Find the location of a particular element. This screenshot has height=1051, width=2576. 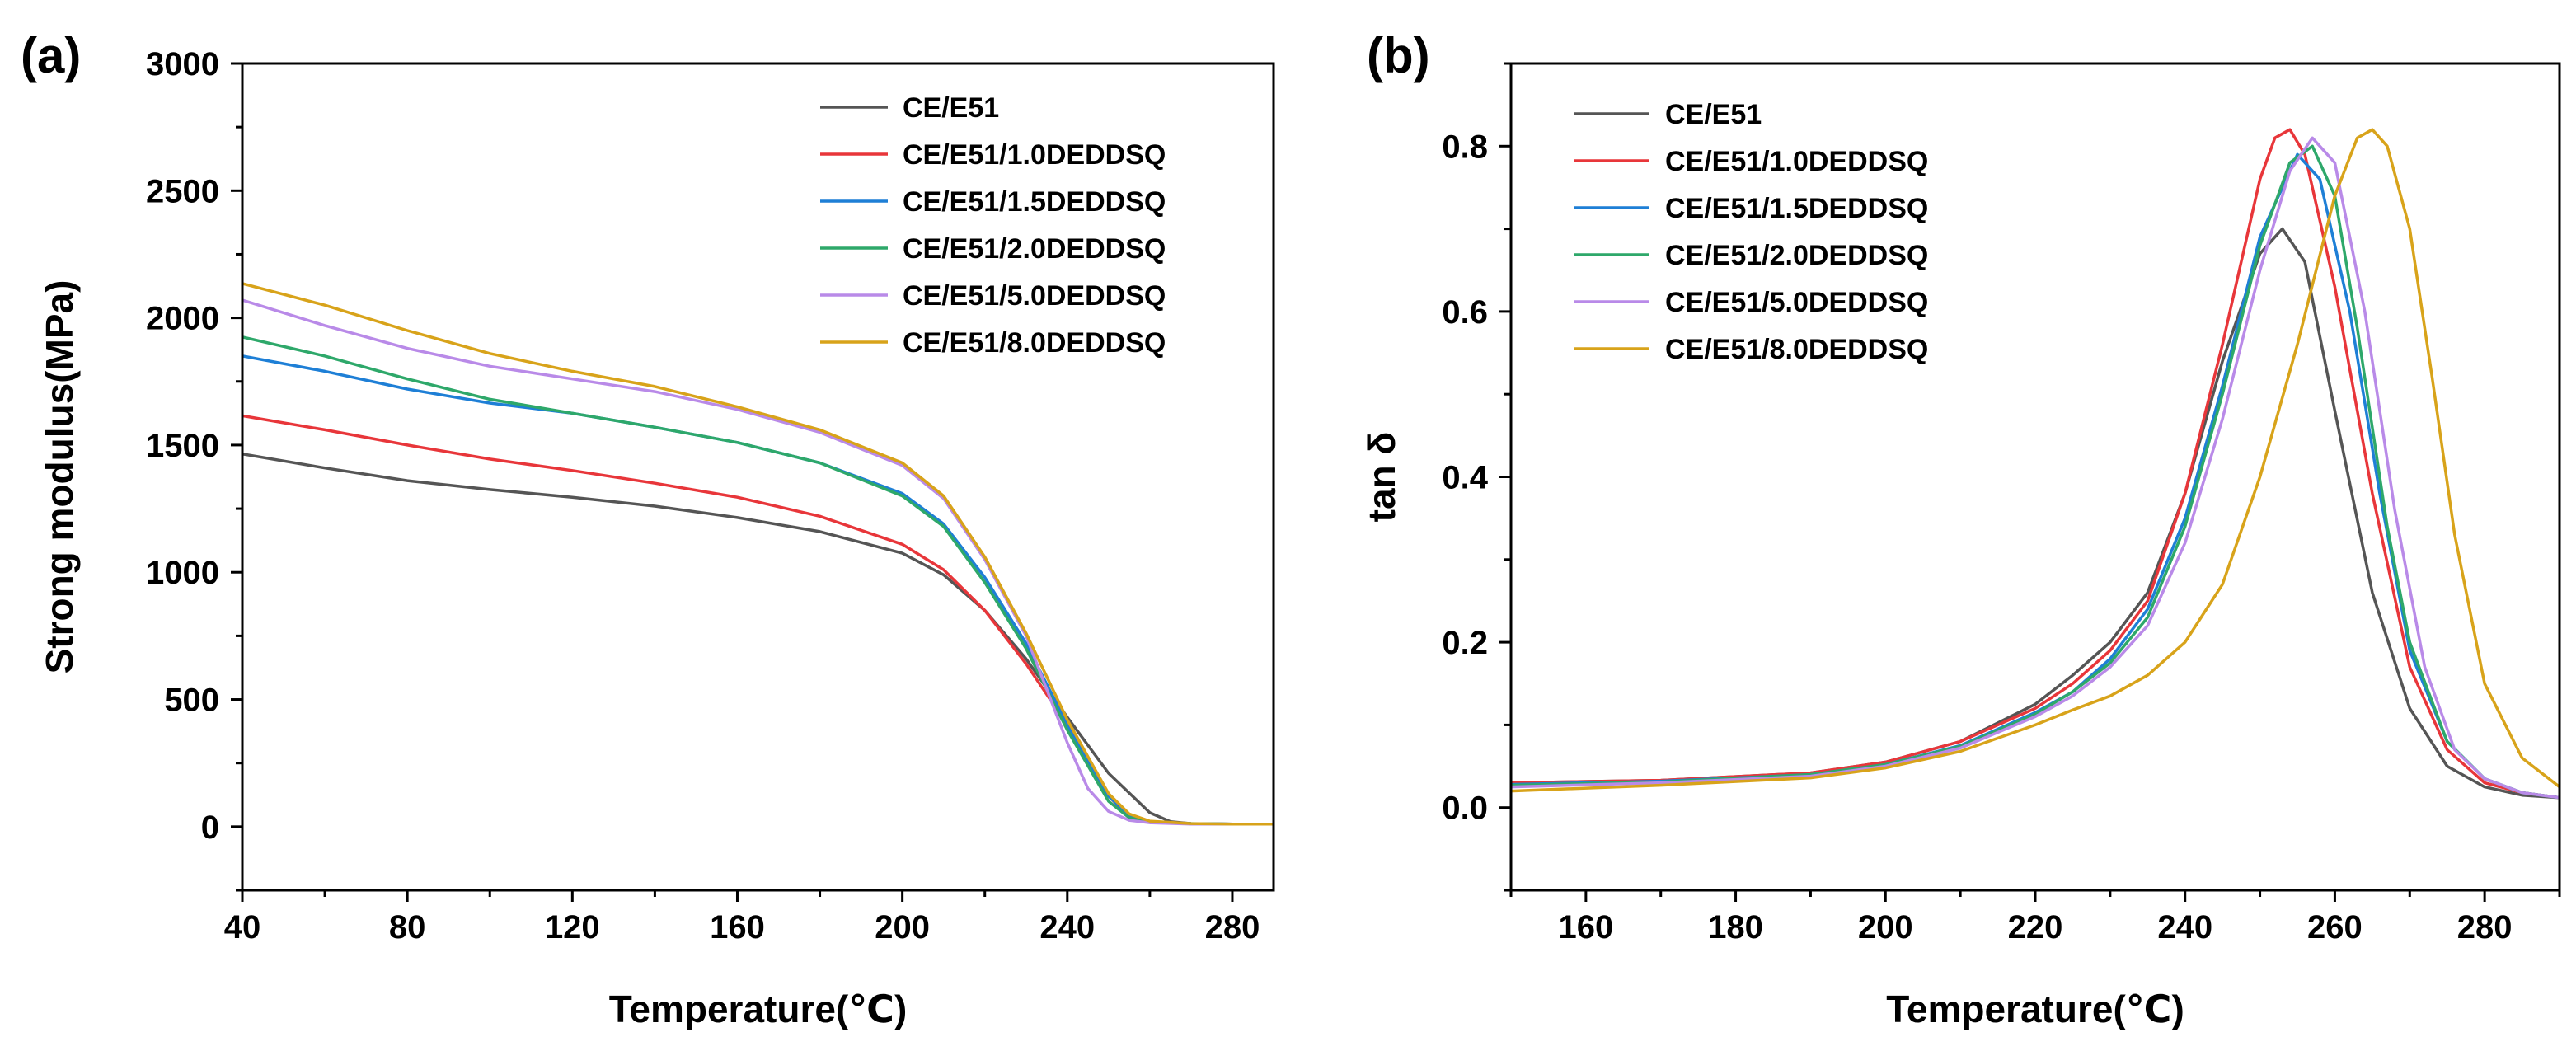

x-tick-label: 40 is located at coordinates (243, 927).